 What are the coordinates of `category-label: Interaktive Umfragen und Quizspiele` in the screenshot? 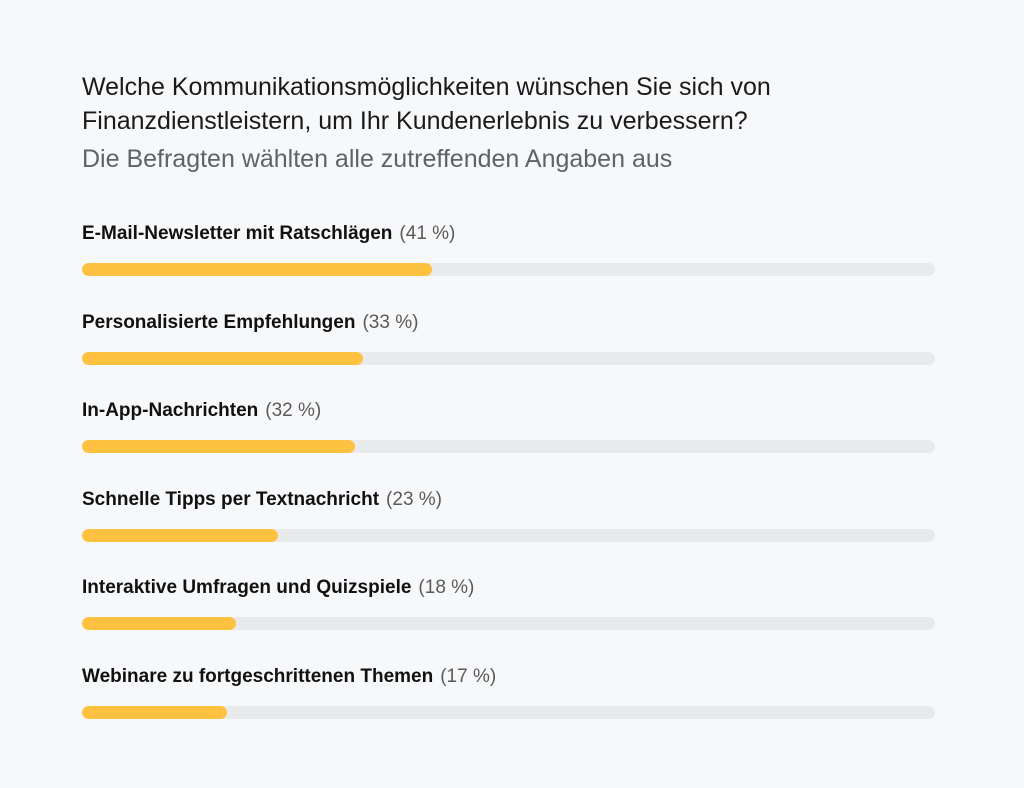 It's located at (247, 587).